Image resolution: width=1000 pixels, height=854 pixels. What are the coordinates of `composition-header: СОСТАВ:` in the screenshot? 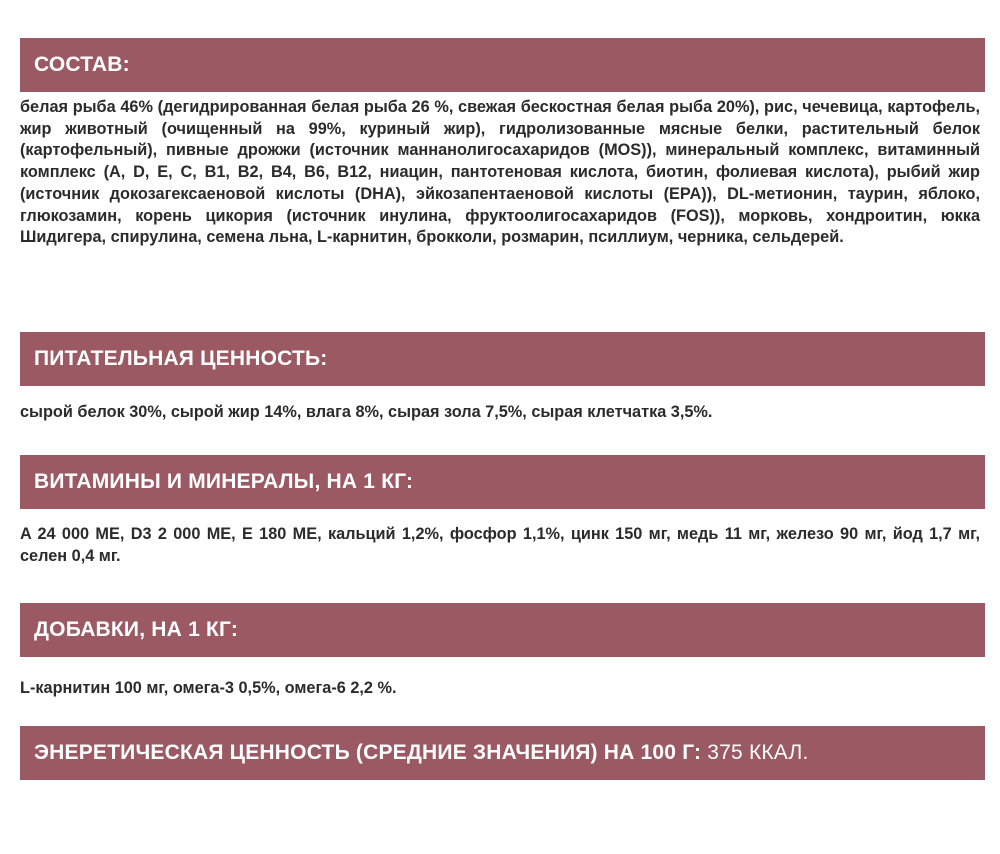 It's located at (502, 65).